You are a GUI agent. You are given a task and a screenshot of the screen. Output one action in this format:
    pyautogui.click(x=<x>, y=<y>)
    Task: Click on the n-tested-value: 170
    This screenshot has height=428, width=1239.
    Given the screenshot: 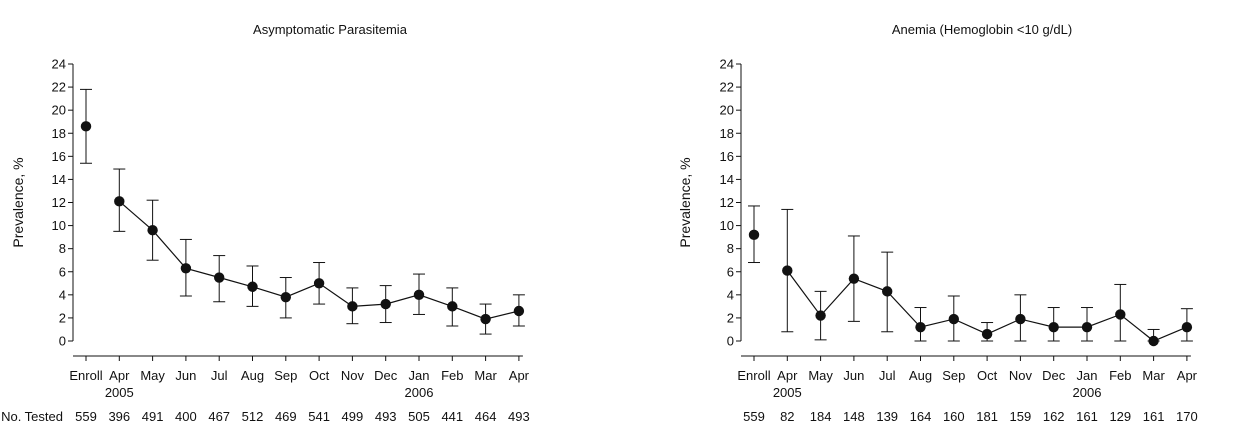 What is the action you would take?
    pyautogui.click(x=1187, y=416)
    